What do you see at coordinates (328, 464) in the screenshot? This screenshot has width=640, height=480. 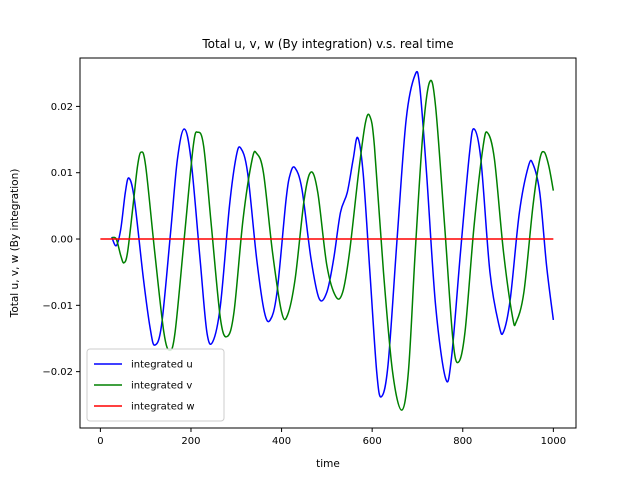 I see `x-axis-label: time` at bounding box center [328, 464].